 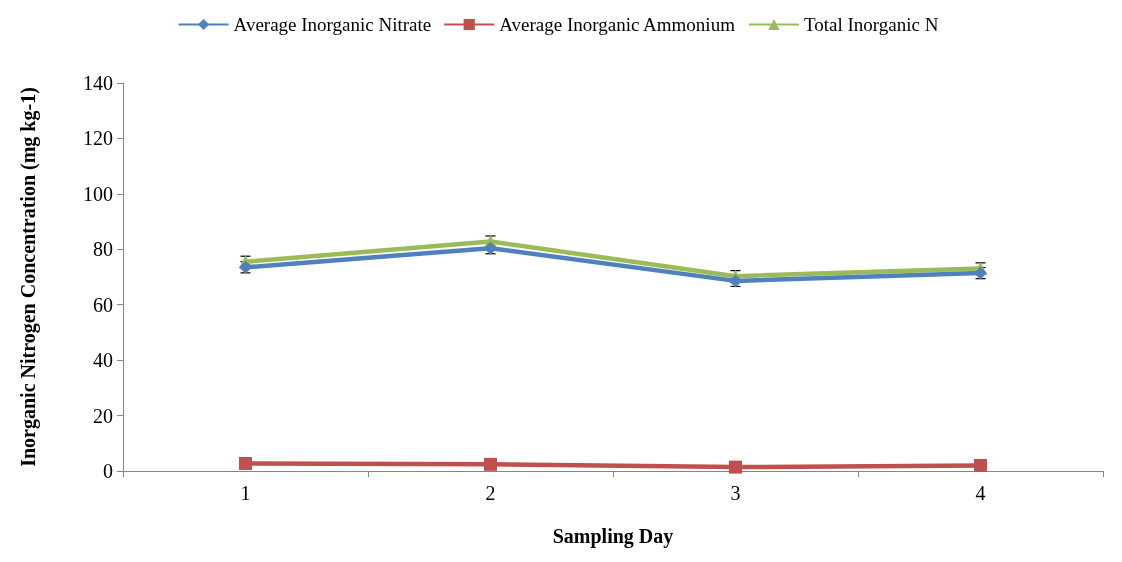 What do you see at coordinates (28, 277) in the screenshot?
I see `y-axis-title: Inorganic Nitrogen Concentration (mg kg-1)` at bounding box center [28, 277].